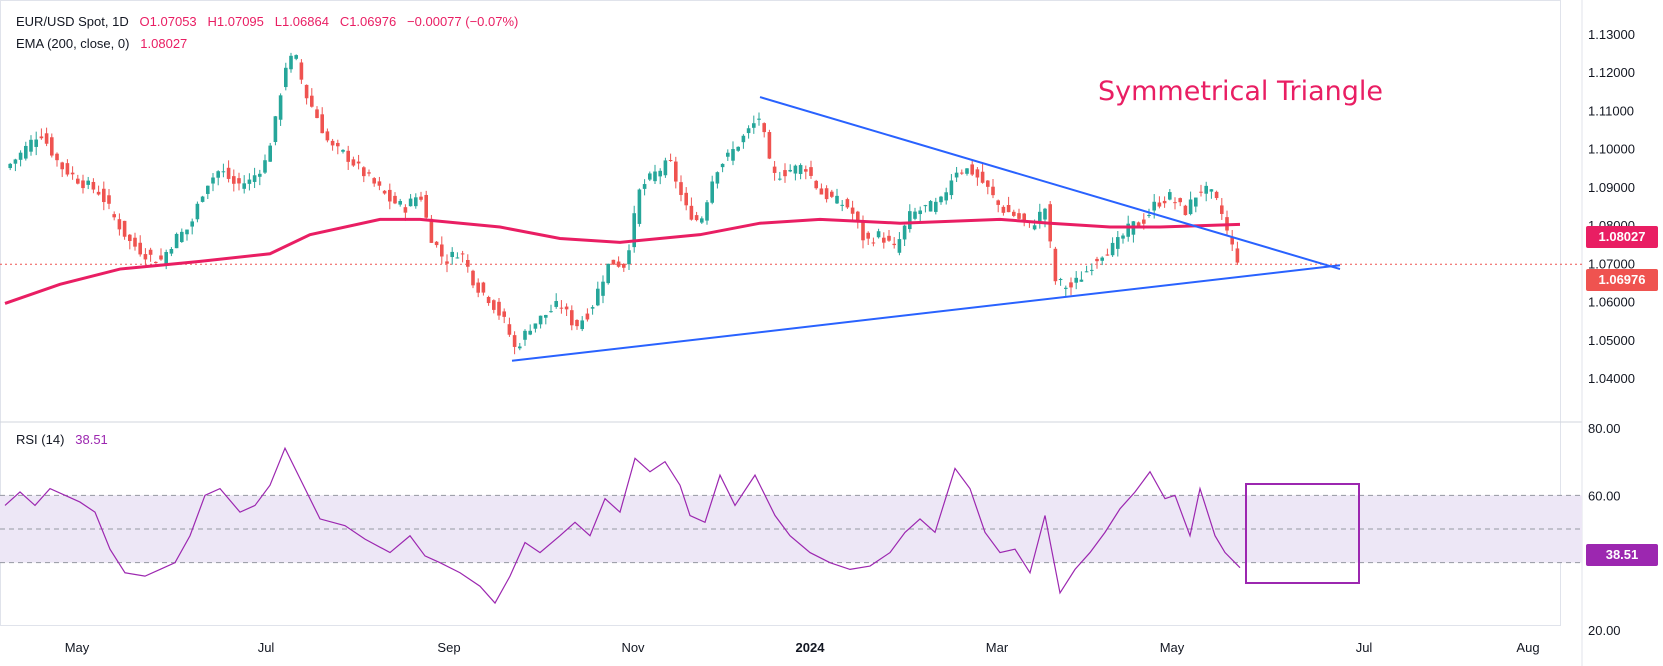 The height and width of the screenshot is (666, 1663). I want to click on symbol-label: EUR/USD Spot, 1D, so click(72, 21).